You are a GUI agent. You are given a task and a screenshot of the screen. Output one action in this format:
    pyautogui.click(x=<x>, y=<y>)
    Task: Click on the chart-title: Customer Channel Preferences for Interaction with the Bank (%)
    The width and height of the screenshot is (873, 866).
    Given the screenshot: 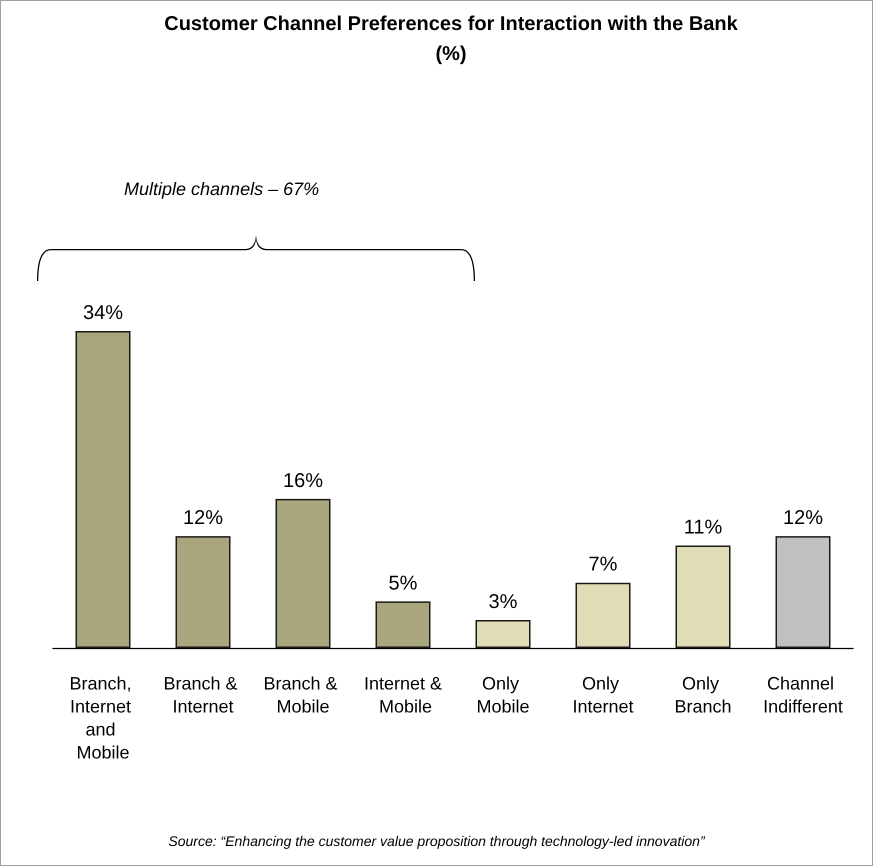 What is the action you would take?
    pyautogui.click(x=451, y=39)
    